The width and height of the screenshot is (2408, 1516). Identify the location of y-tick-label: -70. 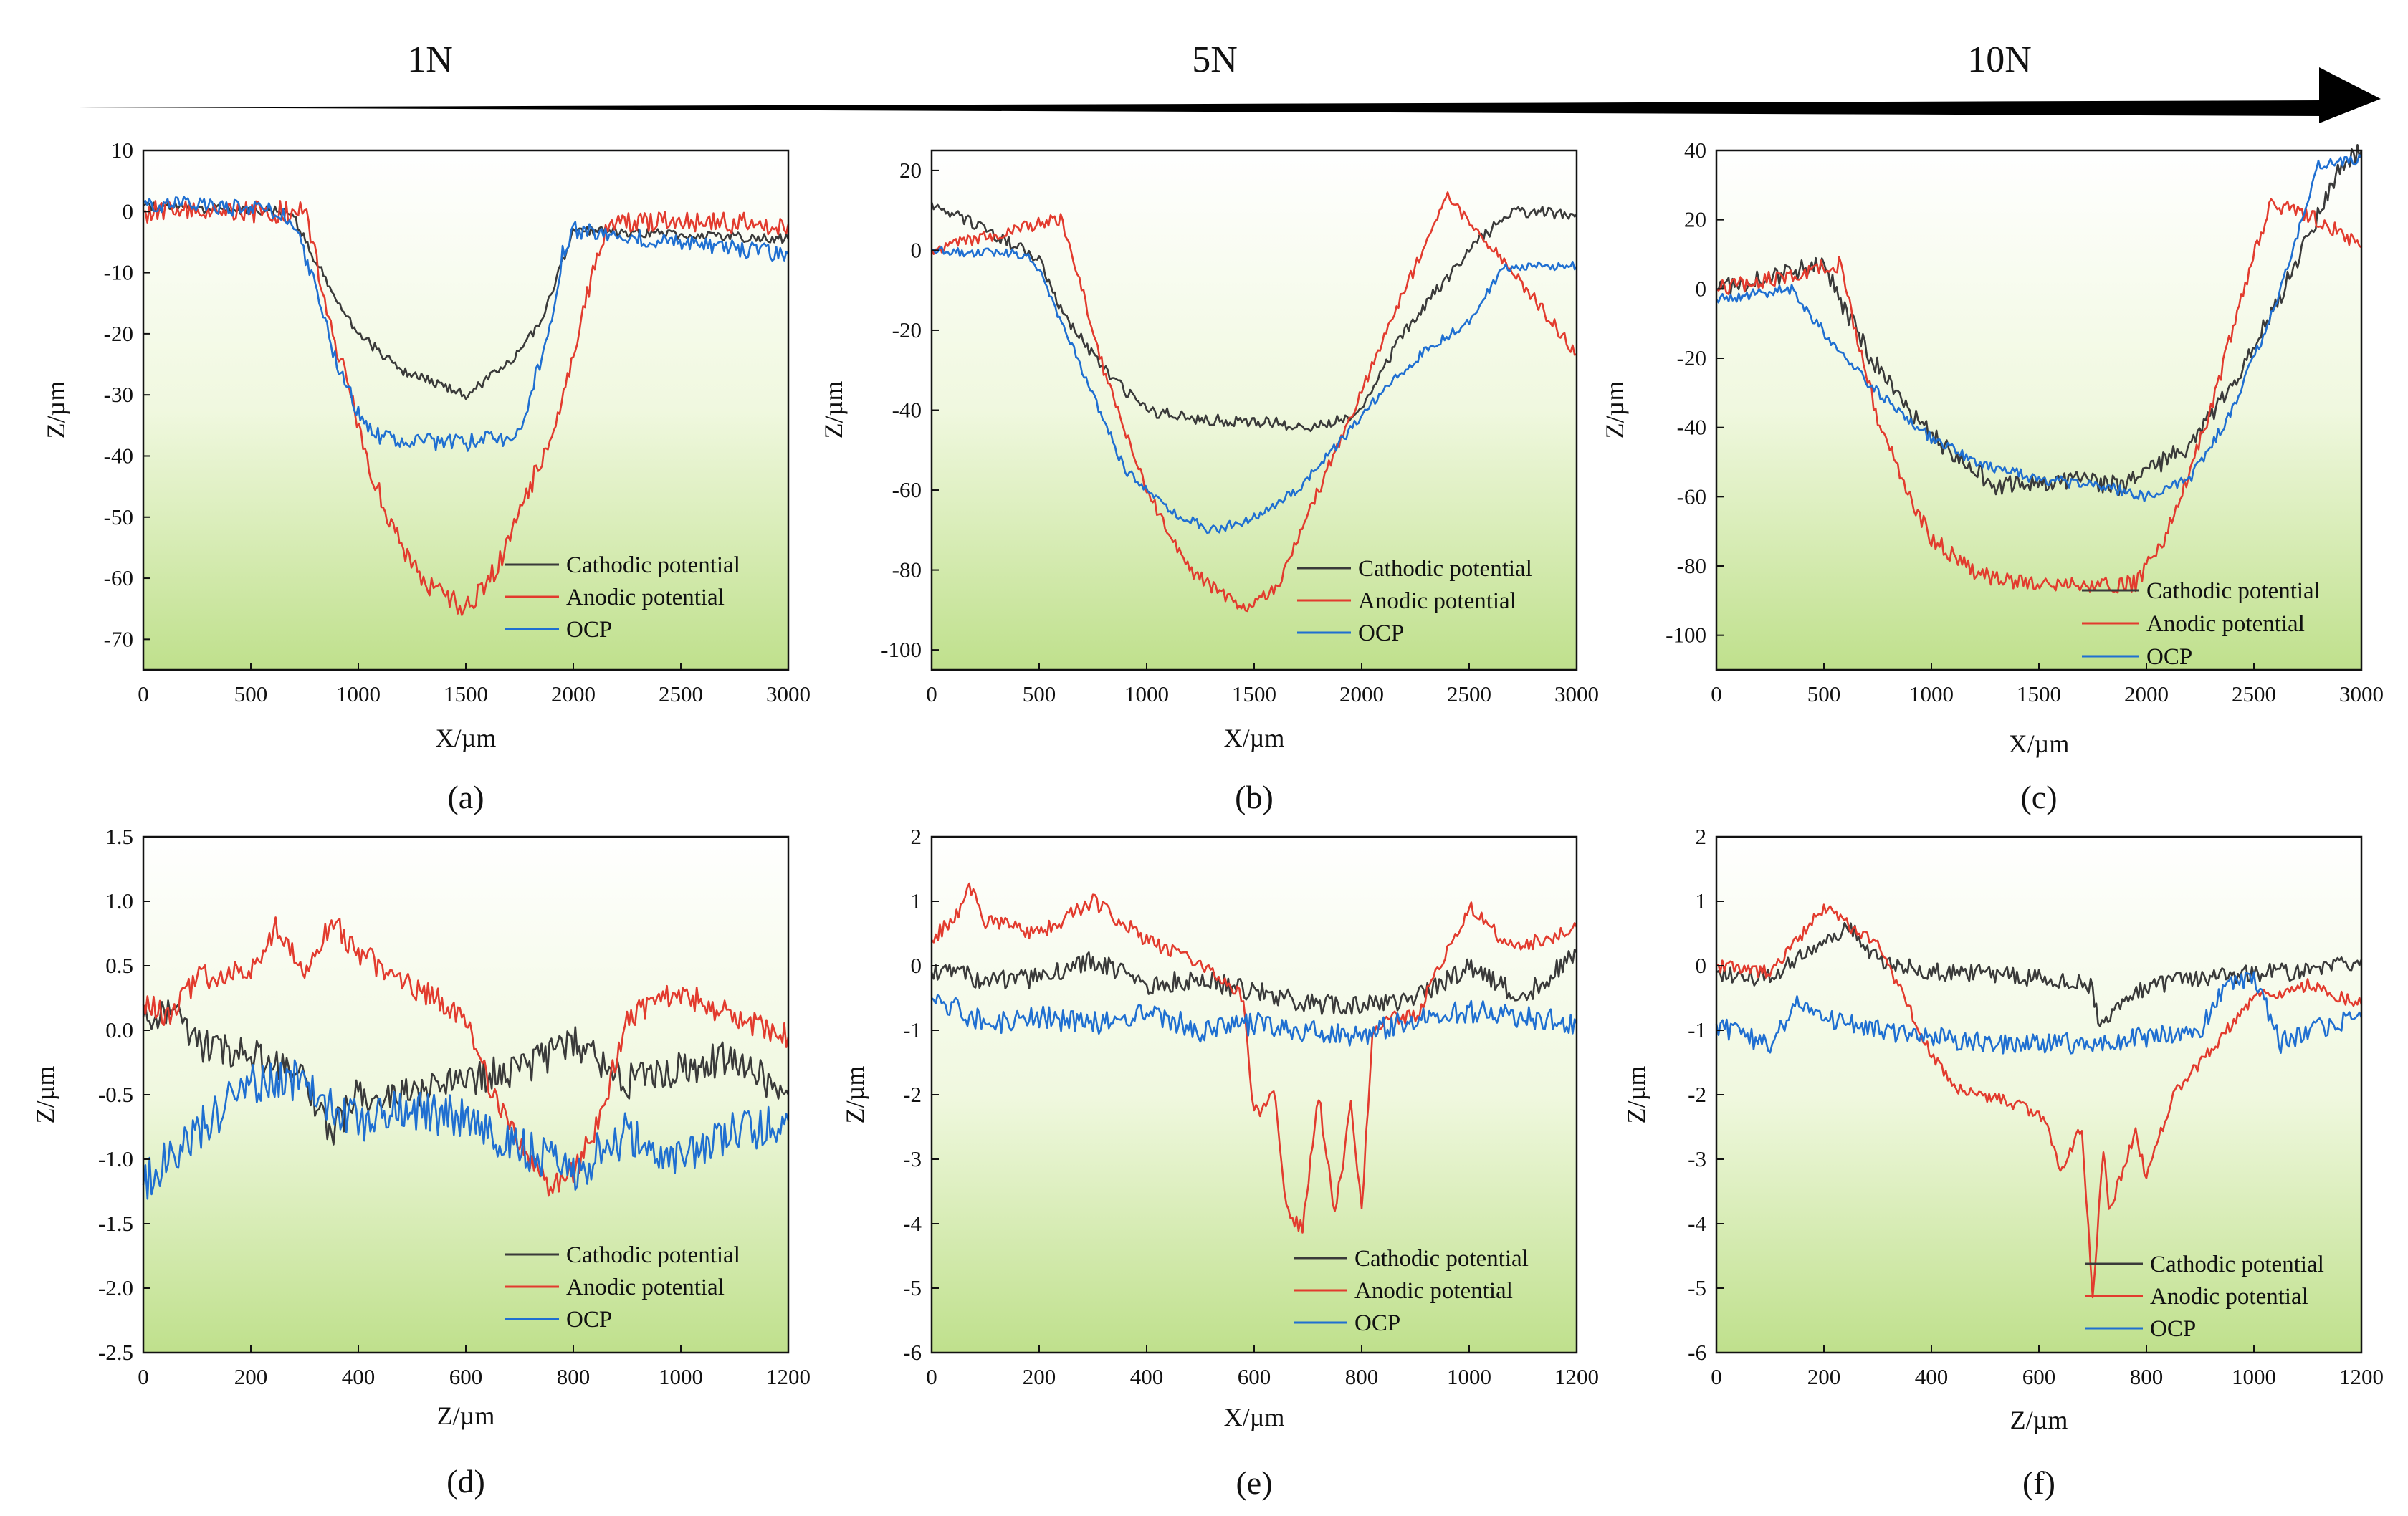
(118, 638).